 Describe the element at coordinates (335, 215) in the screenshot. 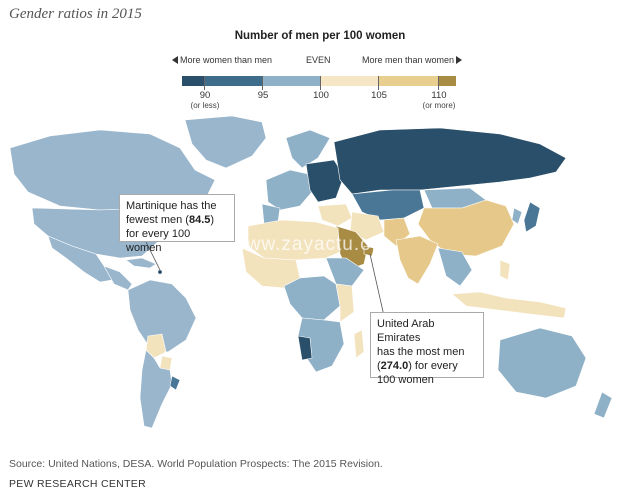

I see `region-turkey-levant` at that location.